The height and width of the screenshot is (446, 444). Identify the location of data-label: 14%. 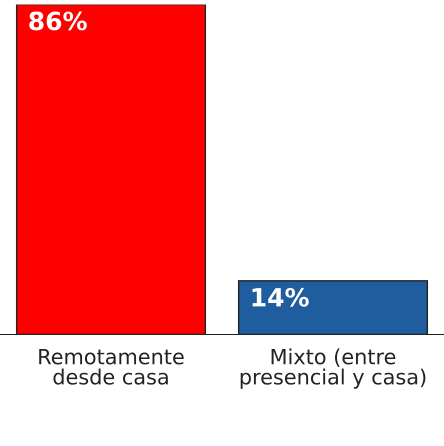
(280, 297).